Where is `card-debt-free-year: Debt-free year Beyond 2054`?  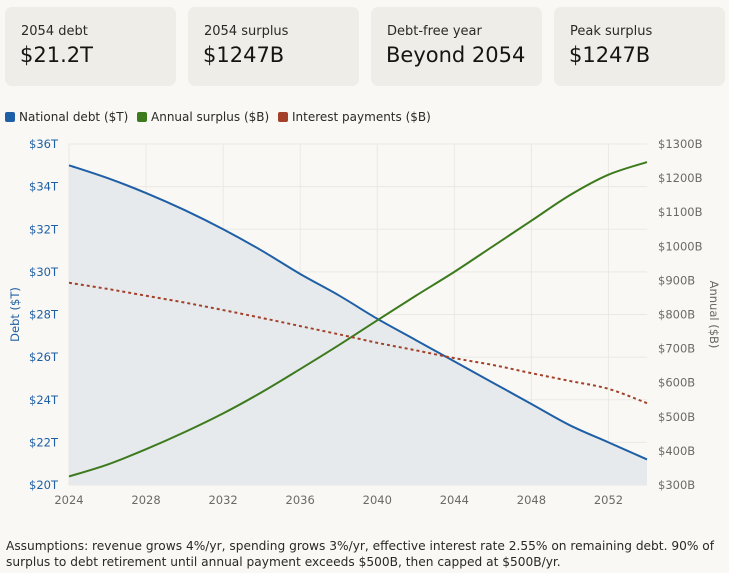
card-debt-free-year: Debt-free year Beyond 2054 is located at coordinates (456, 46).